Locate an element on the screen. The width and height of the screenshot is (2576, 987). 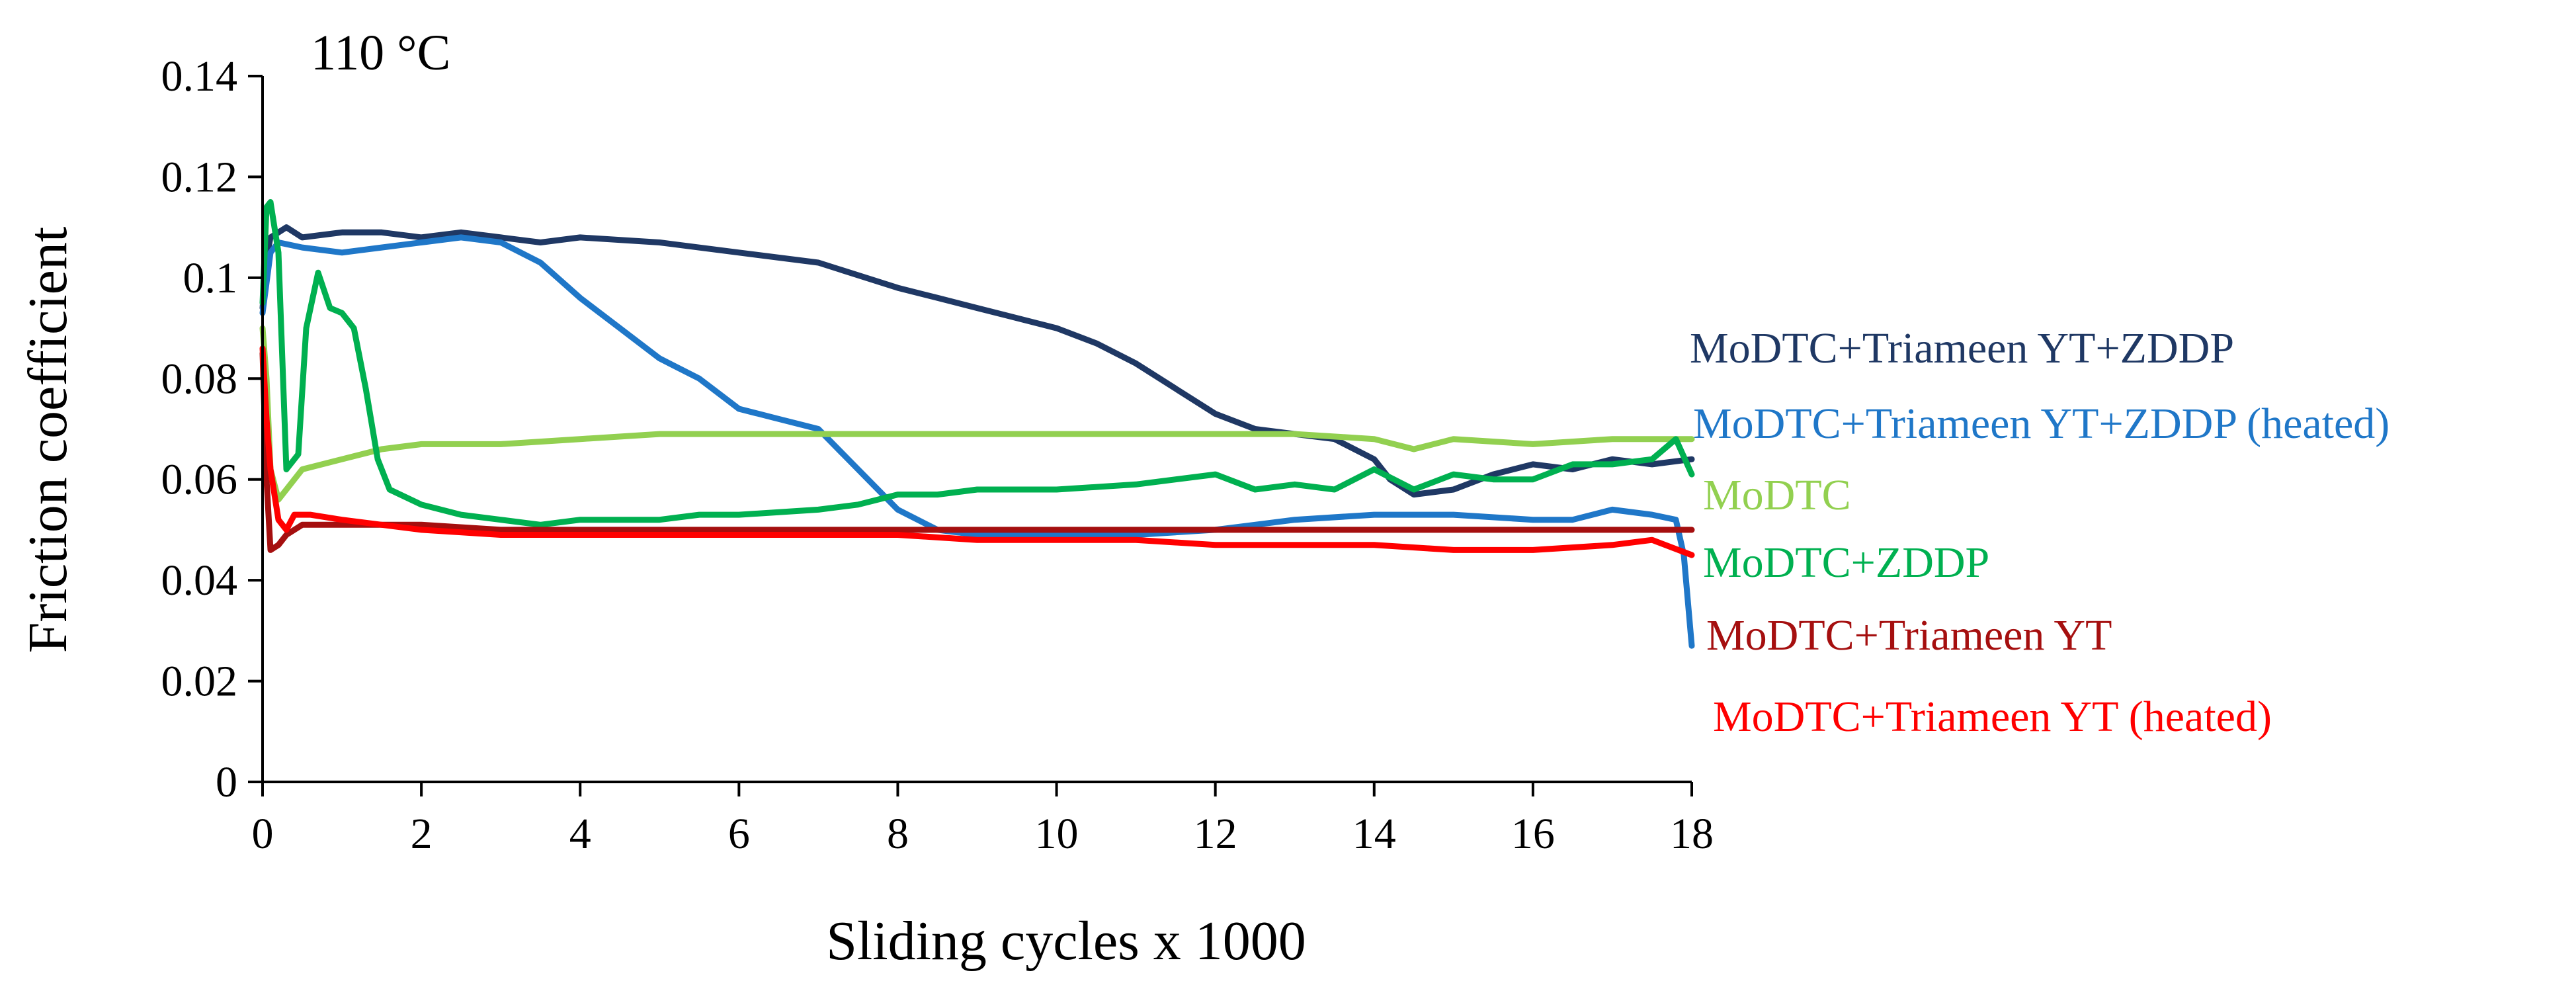
x-tick-label: 18 is located at coordinates (1692, 834).